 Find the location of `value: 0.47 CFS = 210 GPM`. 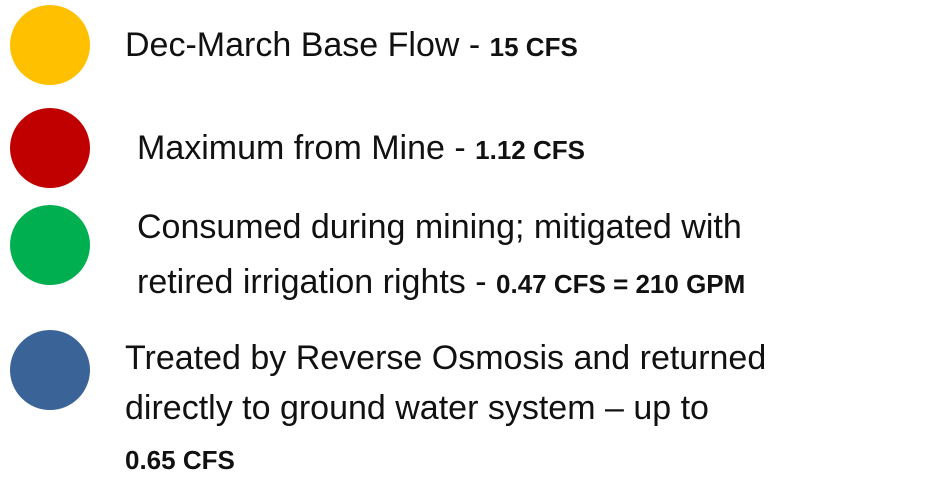

value: 0.47 CFS = 210 GPM is located at coordinates (621, 284).